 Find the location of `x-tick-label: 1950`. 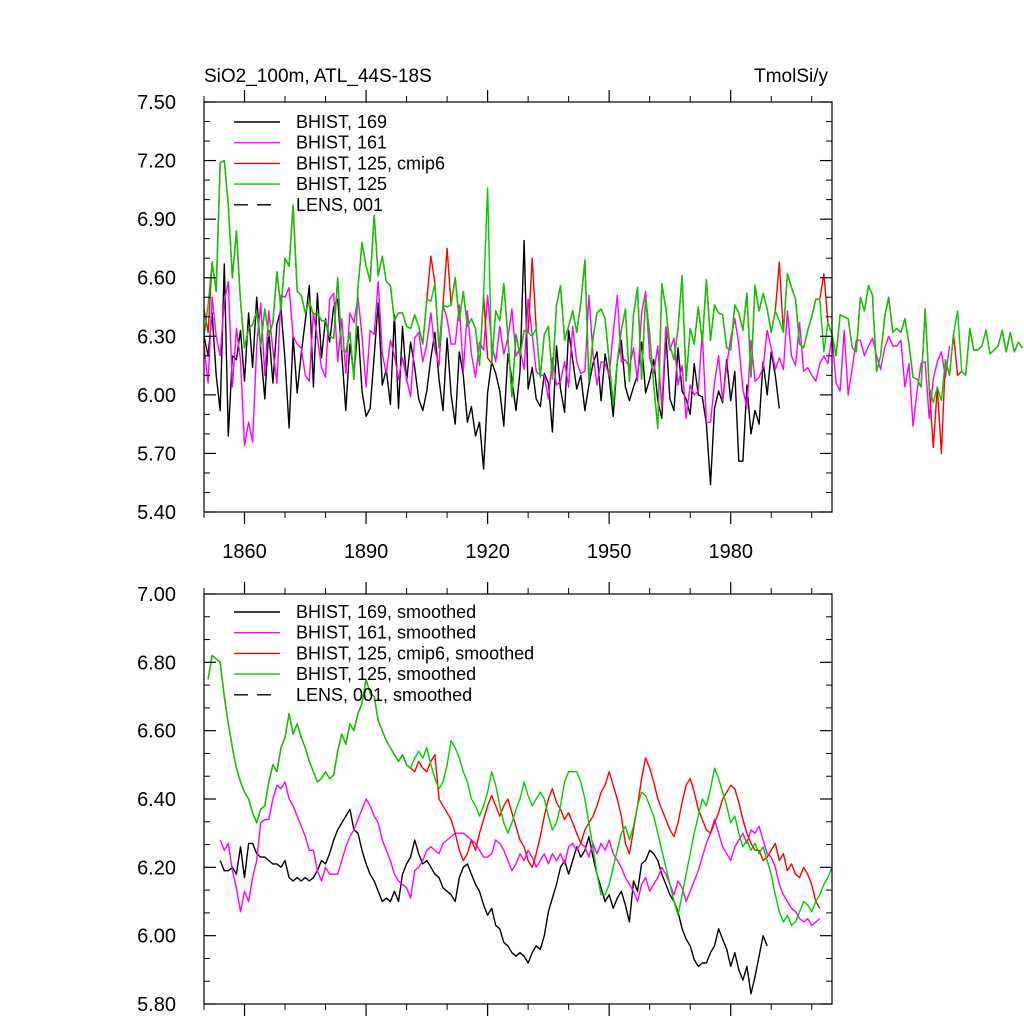

x-tick-label: 1950 is located at coordinates (609, 552).